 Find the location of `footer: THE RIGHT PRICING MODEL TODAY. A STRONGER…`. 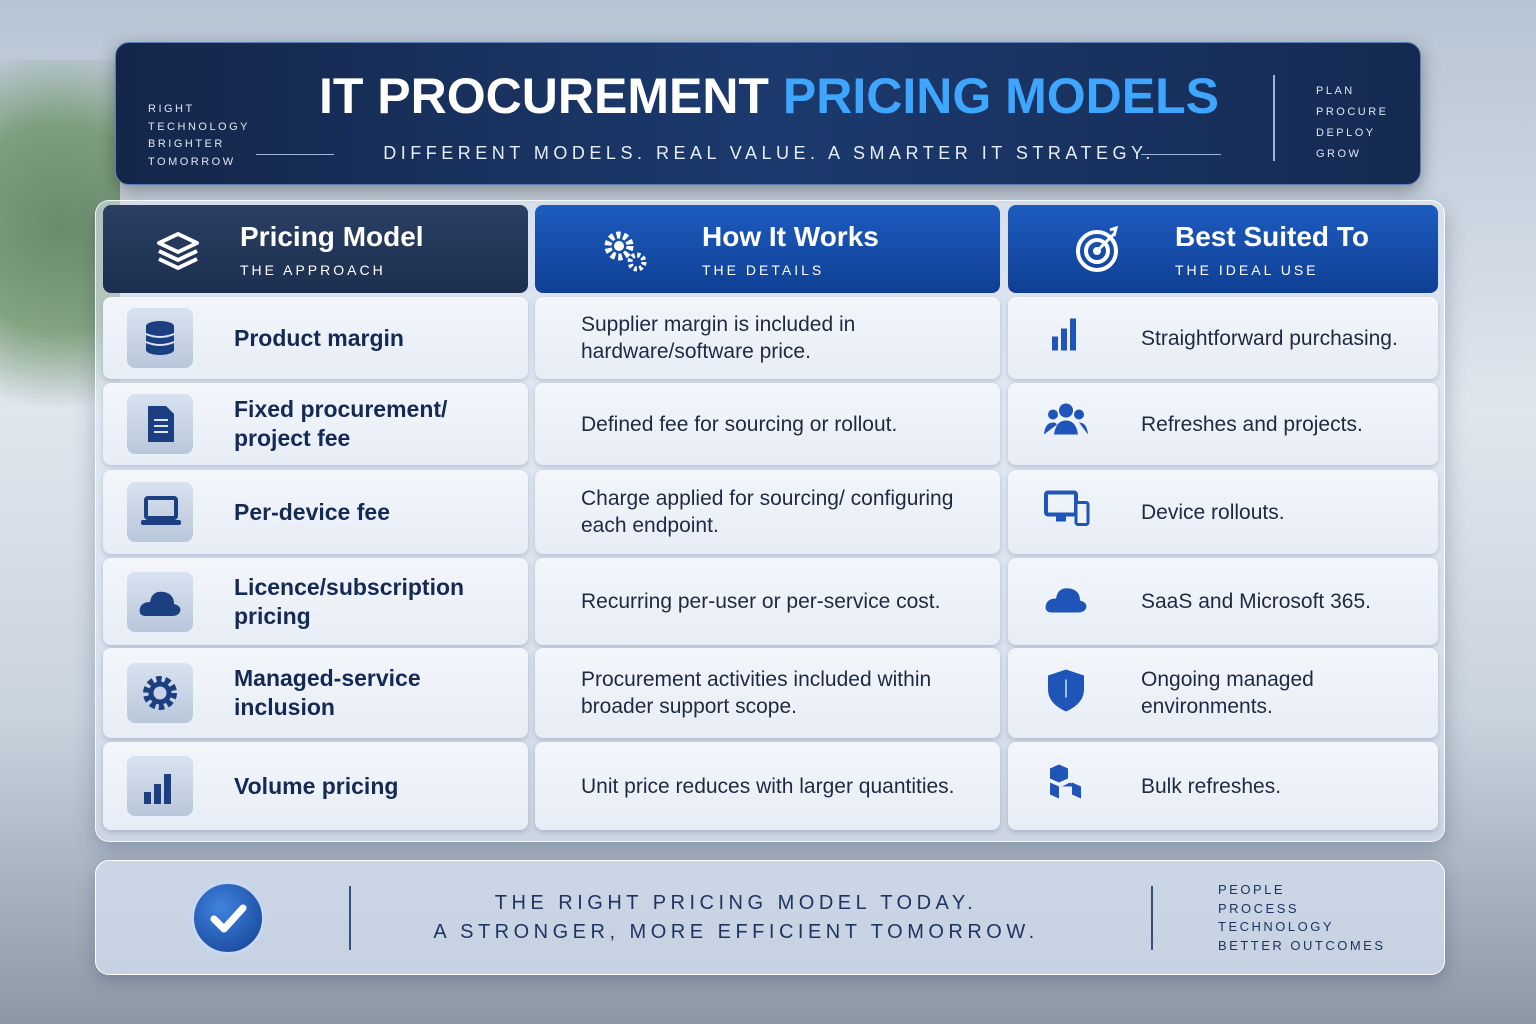

footer: THE RIGHT PRICING MODEL TODAY. A STRONGER… is located at coordinates (770, 917).